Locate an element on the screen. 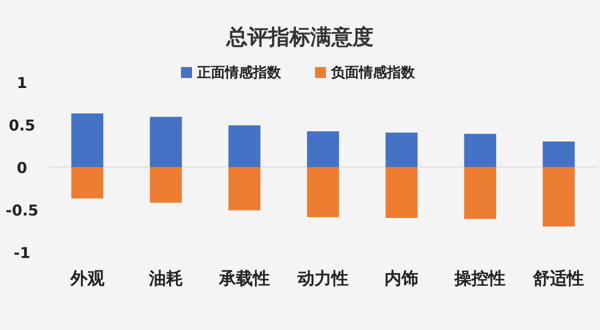 Image resolution: width=600 pixels, height=330 pixels. x-tick-label: 承载性 is located at coordinates (244, 279).